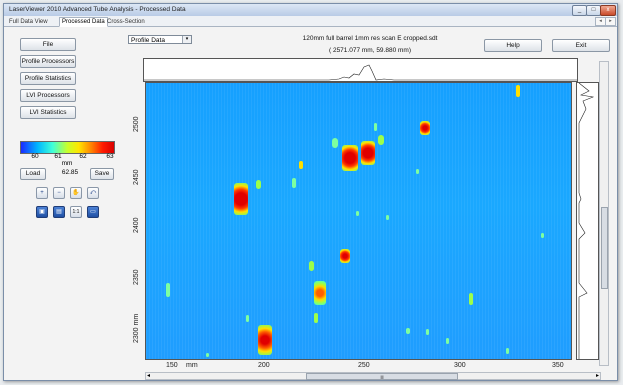 This screenshot has width=623, height=385. What do you see at coordinates (42, 212) in the screenshot?
I see `save-image-icon: ▣` at bounding box center [42, 212].